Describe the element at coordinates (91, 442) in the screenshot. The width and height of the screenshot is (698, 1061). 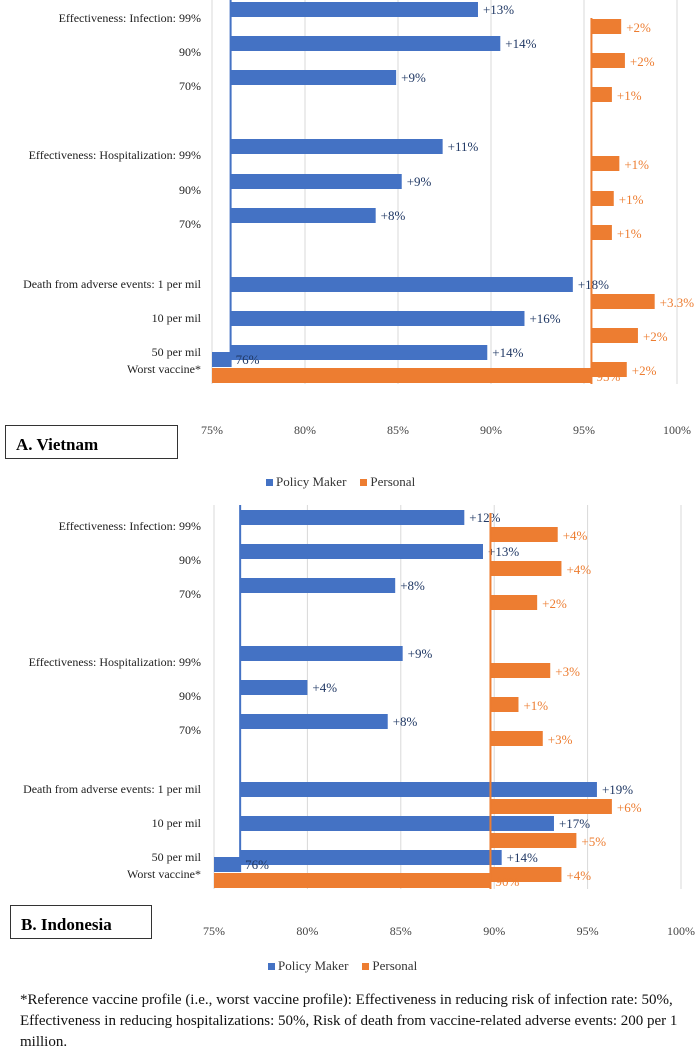
I see `panel-title-vietnam: A. Vietnam` at that location.